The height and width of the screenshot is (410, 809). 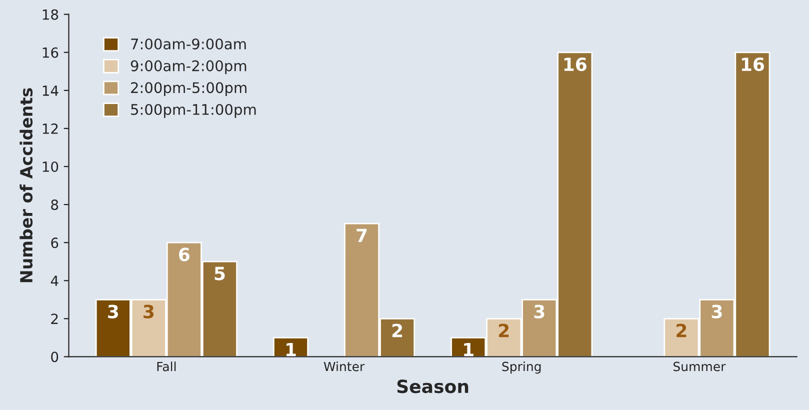 I want to click on y-tick-label: 14, so click(x=50, y=91).